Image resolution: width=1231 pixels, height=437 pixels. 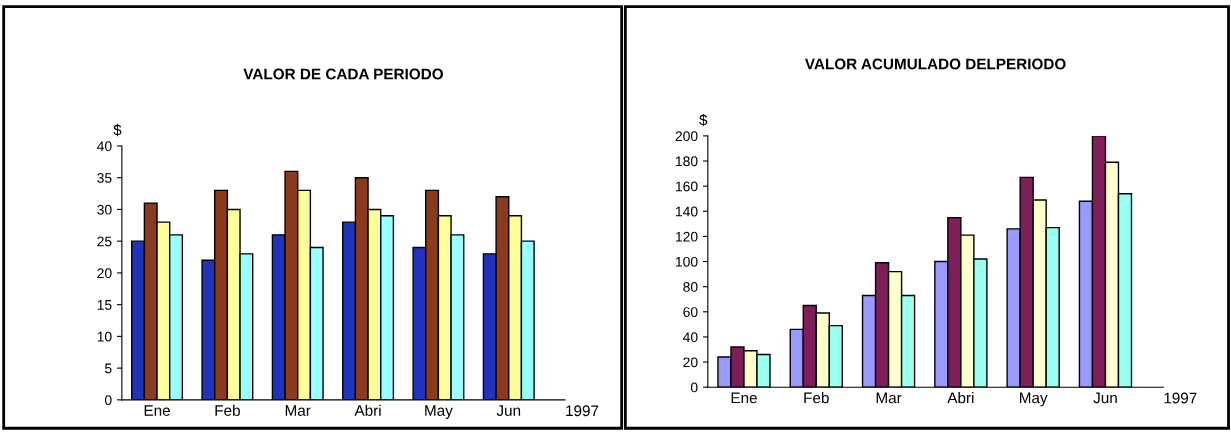 I want to click on y-tick-label: 30, so click(x=104, y=209).